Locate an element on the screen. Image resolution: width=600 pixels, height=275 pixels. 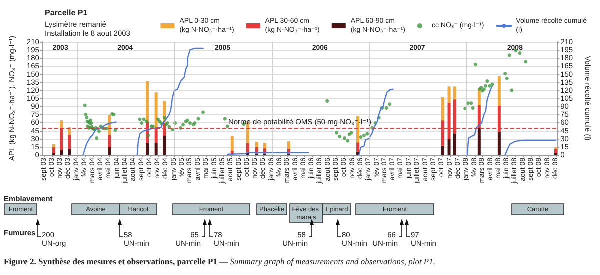
caption: Figure 2. Synthèse des mesures et observations, parcelle P1 — is located at coordinates (116, 261).